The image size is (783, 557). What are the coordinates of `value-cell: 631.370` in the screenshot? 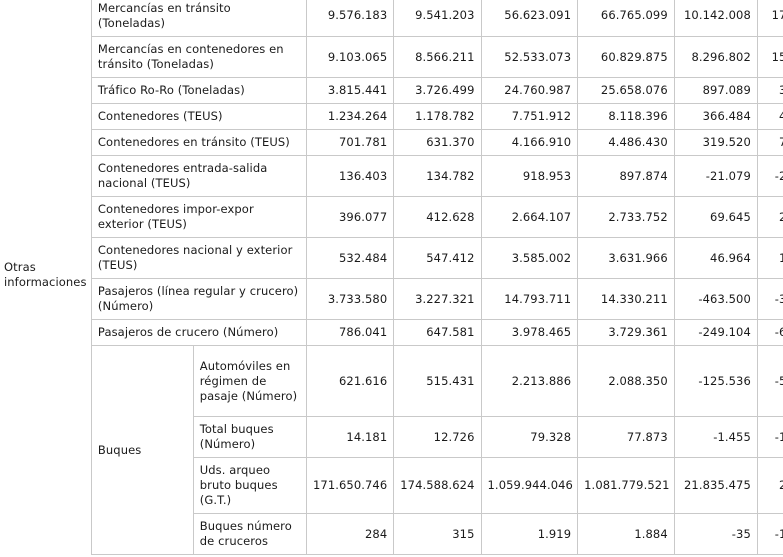 It's located at (437, 142).